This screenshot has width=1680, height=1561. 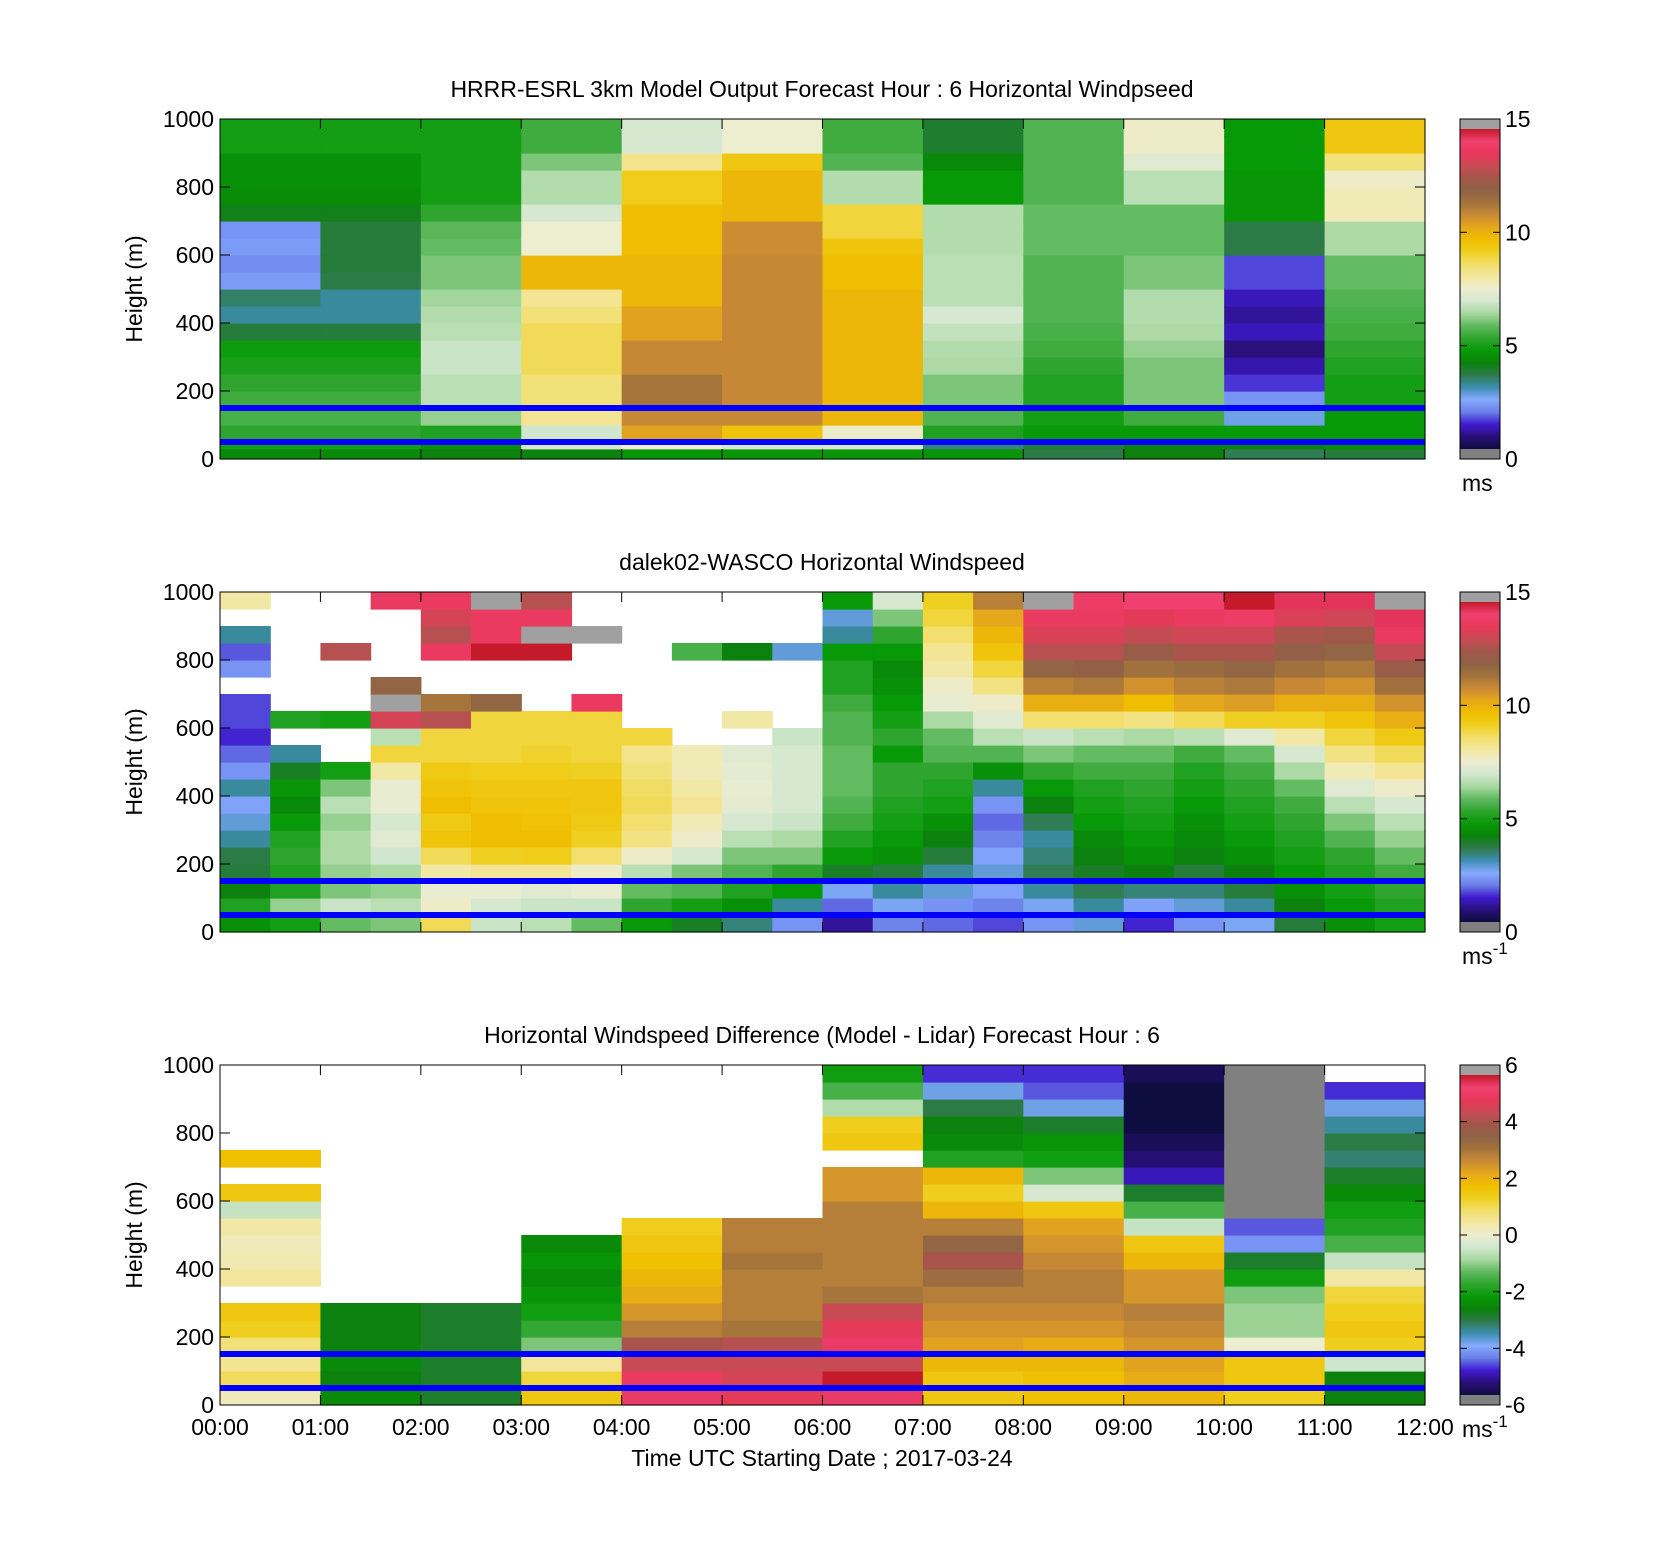 What do you see at coordinates (1024, 1427) in the screenshot?
I see `x-tick-label: 08:00` at bounding box center [1024, 1427].